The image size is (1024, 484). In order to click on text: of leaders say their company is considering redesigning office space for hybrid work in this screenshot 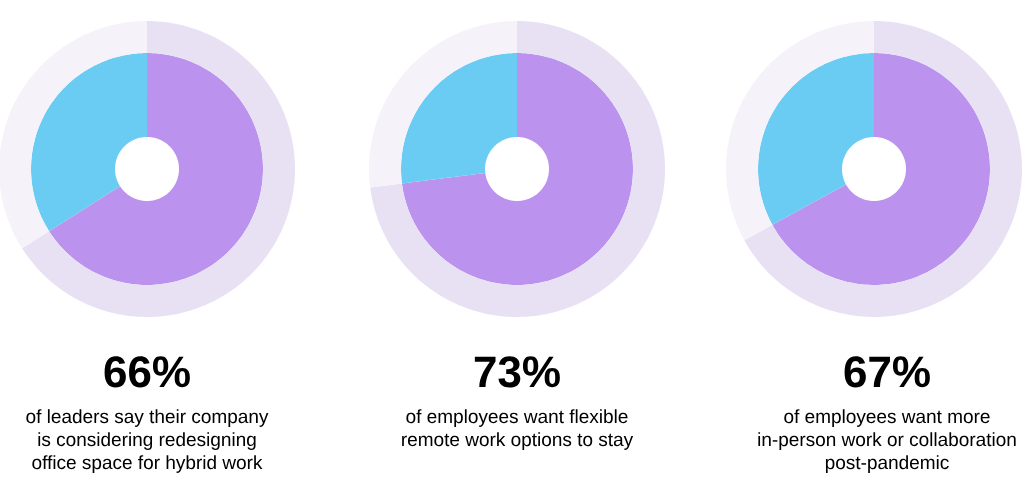, I will do `click(147, 441)`.